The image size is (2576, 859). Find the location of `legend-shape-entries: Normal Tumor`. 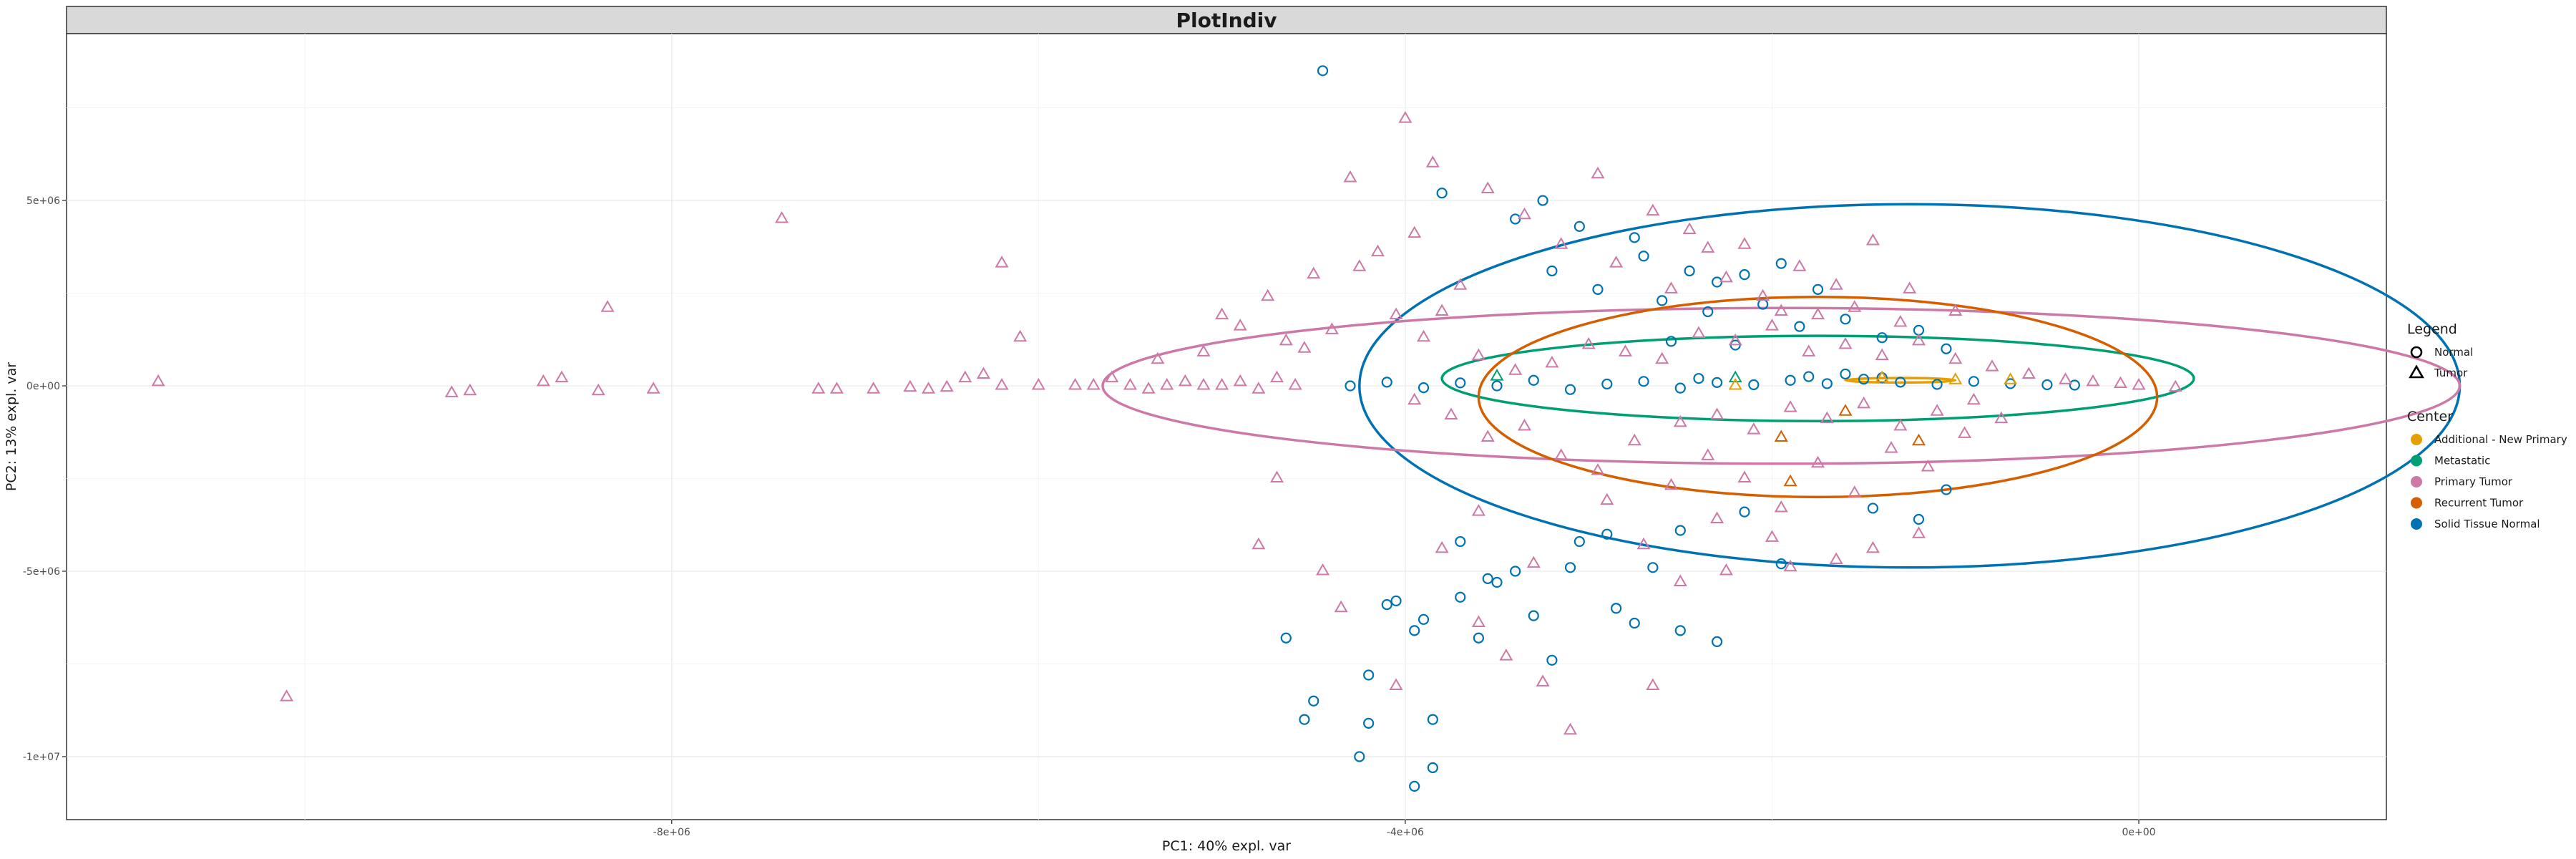

legend-shape-entries: Normal Tumor is located at coordinates (2441, 362).